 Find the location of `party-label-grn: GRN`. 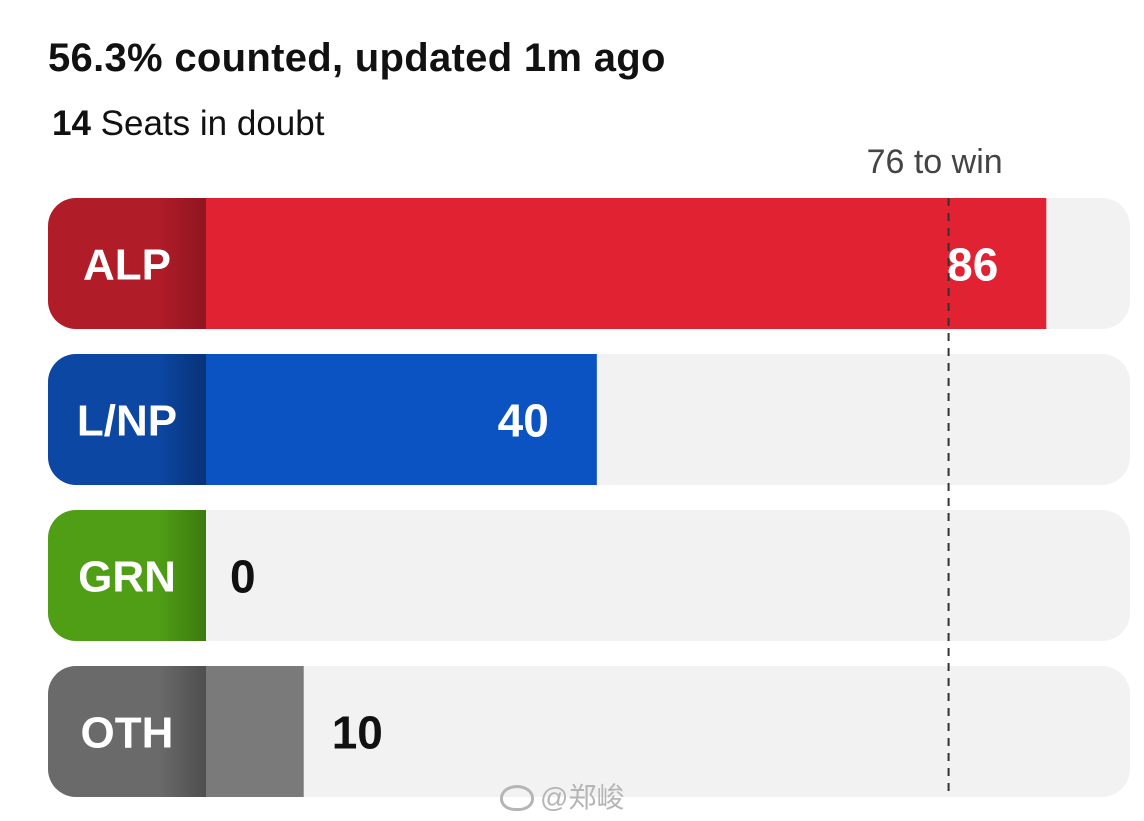

party-label-grn: GRN is located at coordinates (127, 577).